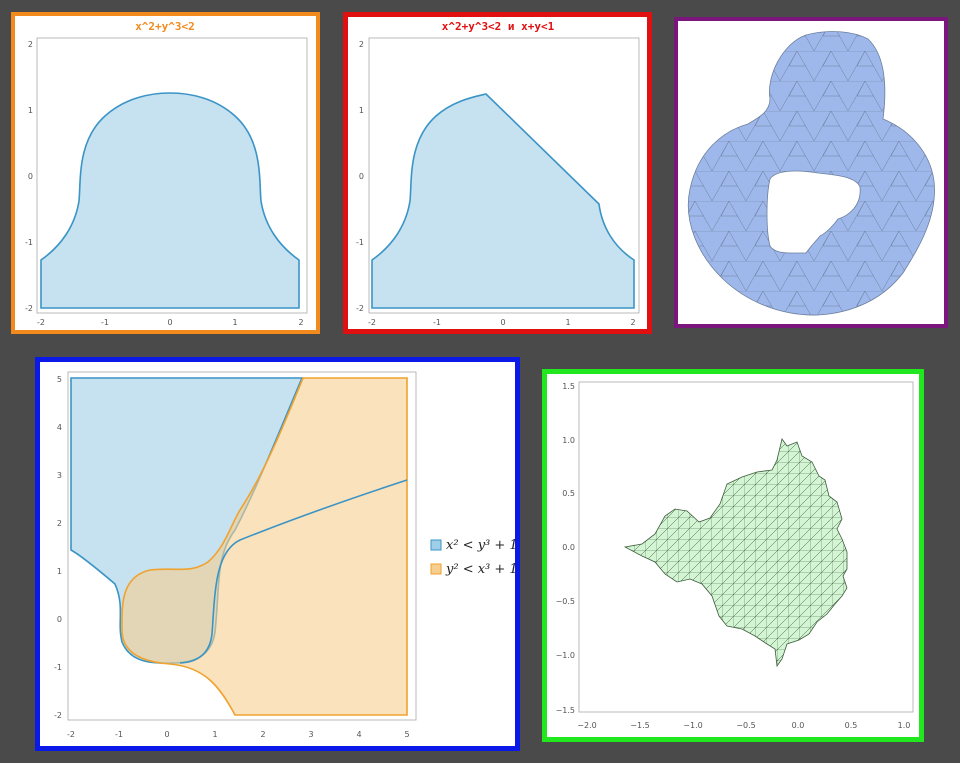 The image size is (960, 763). I want to click on plot-title: x^2+y^3<2, so click(165, 26).